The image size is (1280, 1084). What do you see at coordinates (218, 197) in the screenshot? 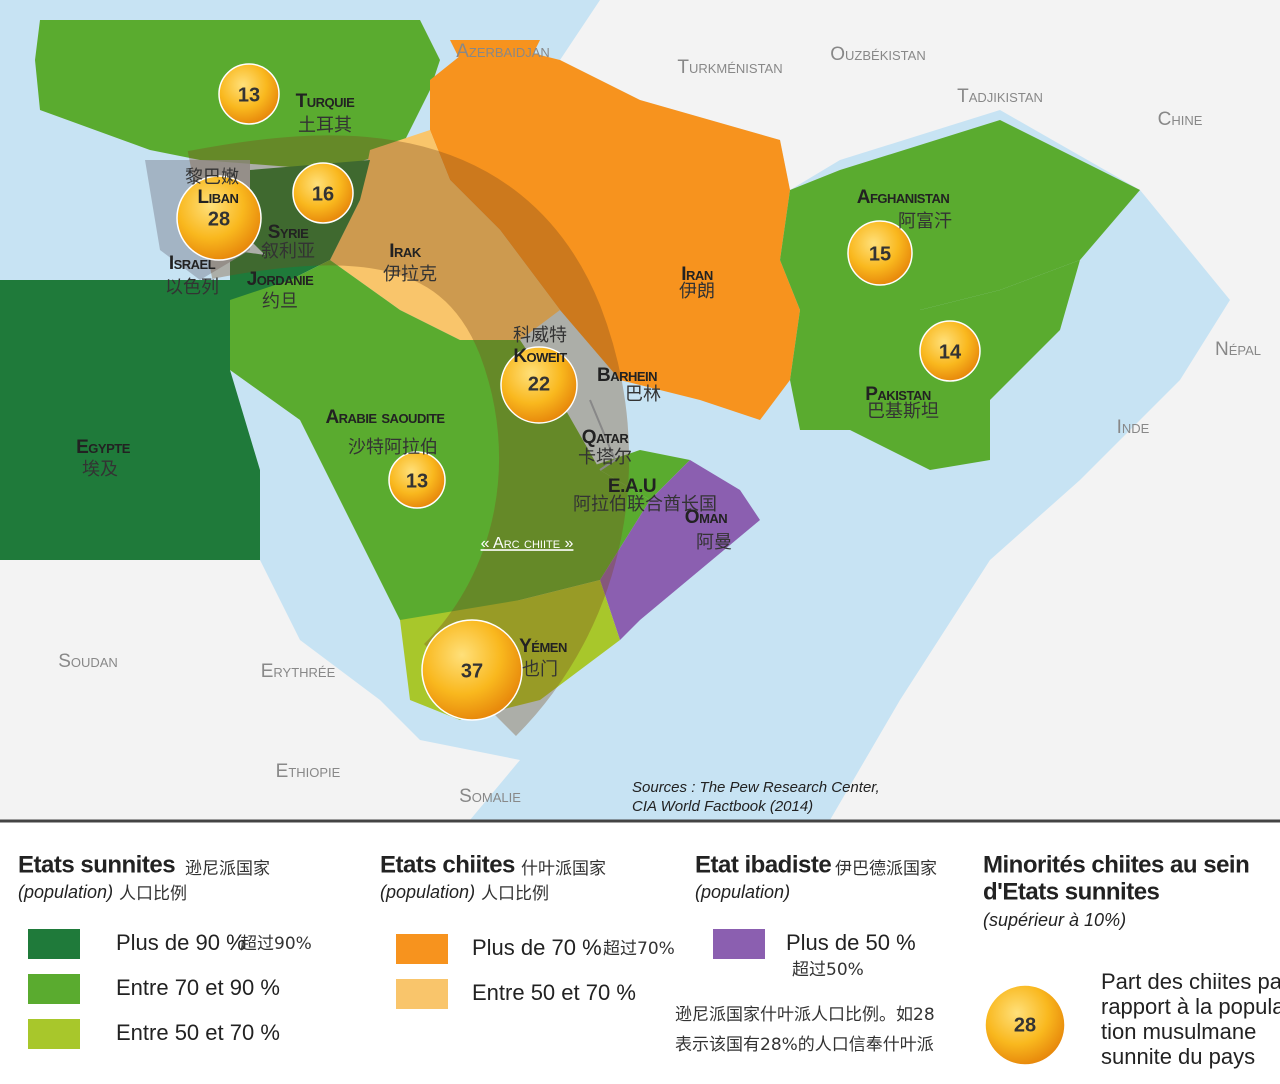
I see `country-name: Liban` at bounding box center [218, 197].